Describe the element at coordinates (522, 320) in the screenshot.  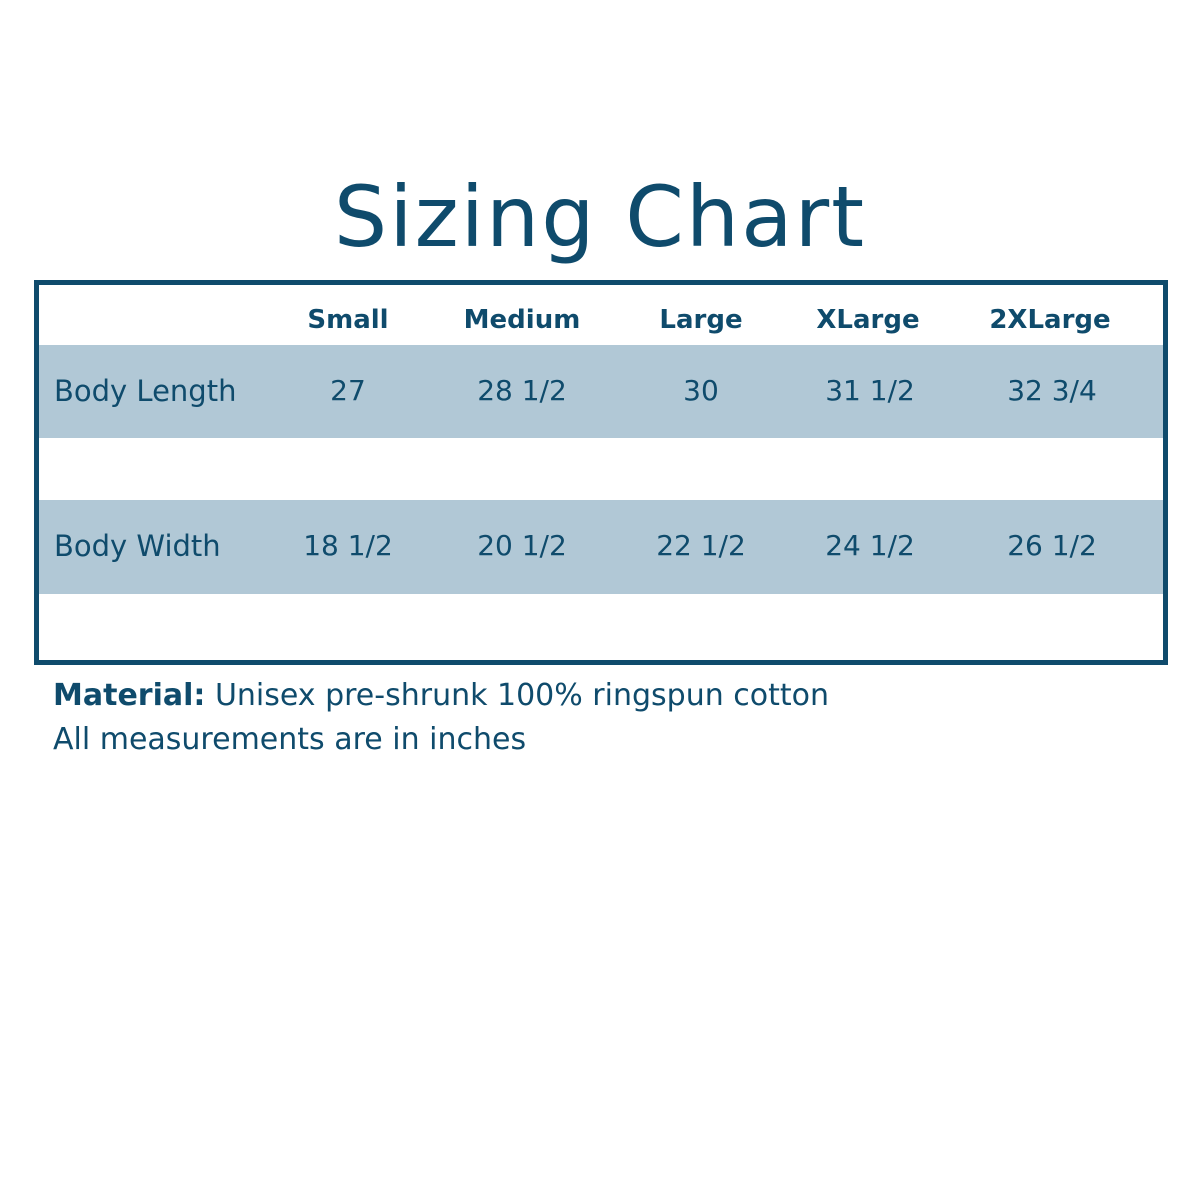
I see `column-header-medium: Medium` at that location.